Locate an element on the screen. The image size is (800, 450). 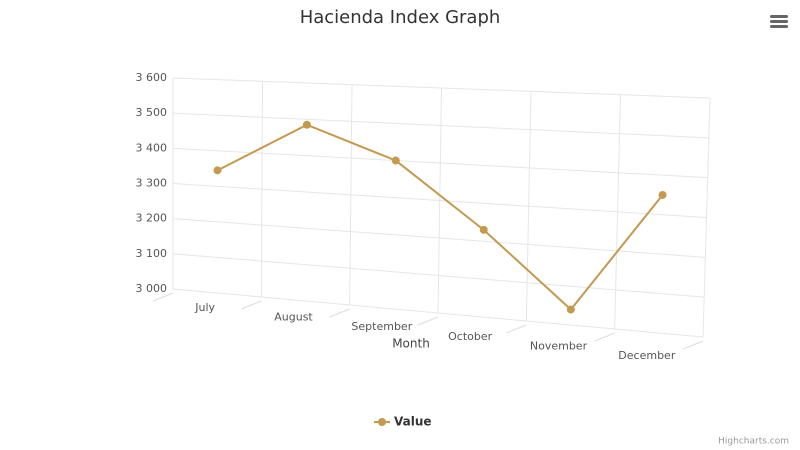
y-tick-label: 3 000 is located at coordinates (152, 288).